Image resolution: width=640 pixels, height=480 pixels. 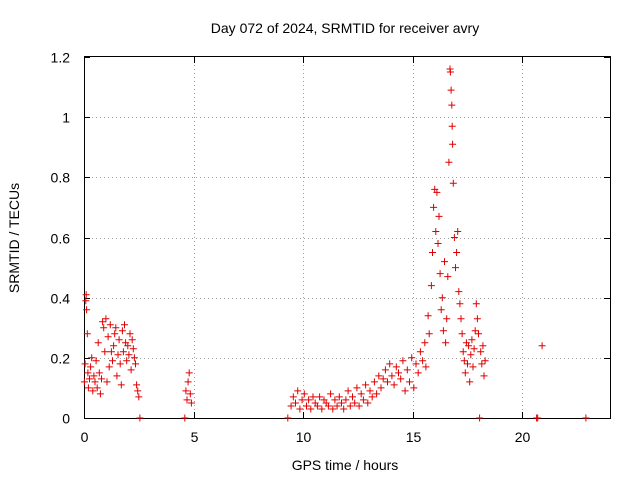 I want to click on y-tick-label: 0.2, so click(x=61, y=359).